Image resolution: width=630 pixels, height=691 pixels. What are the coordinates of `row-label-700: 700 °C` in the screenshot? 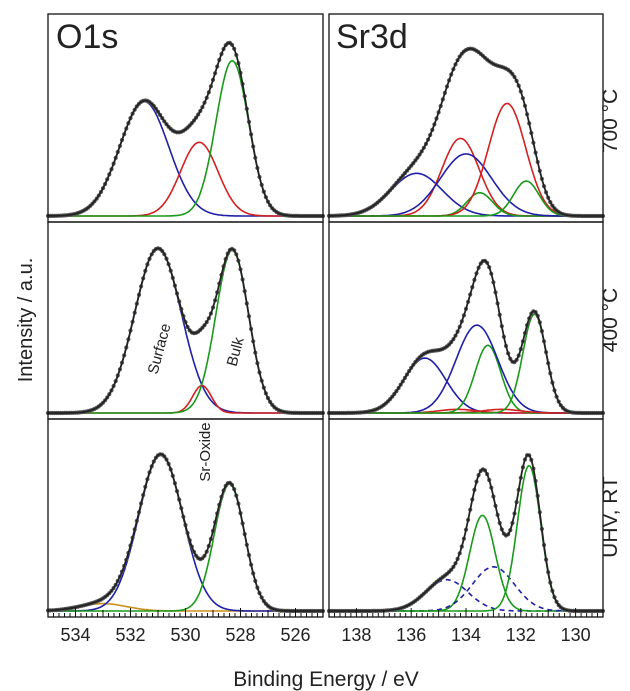 It's located at (610, 121).